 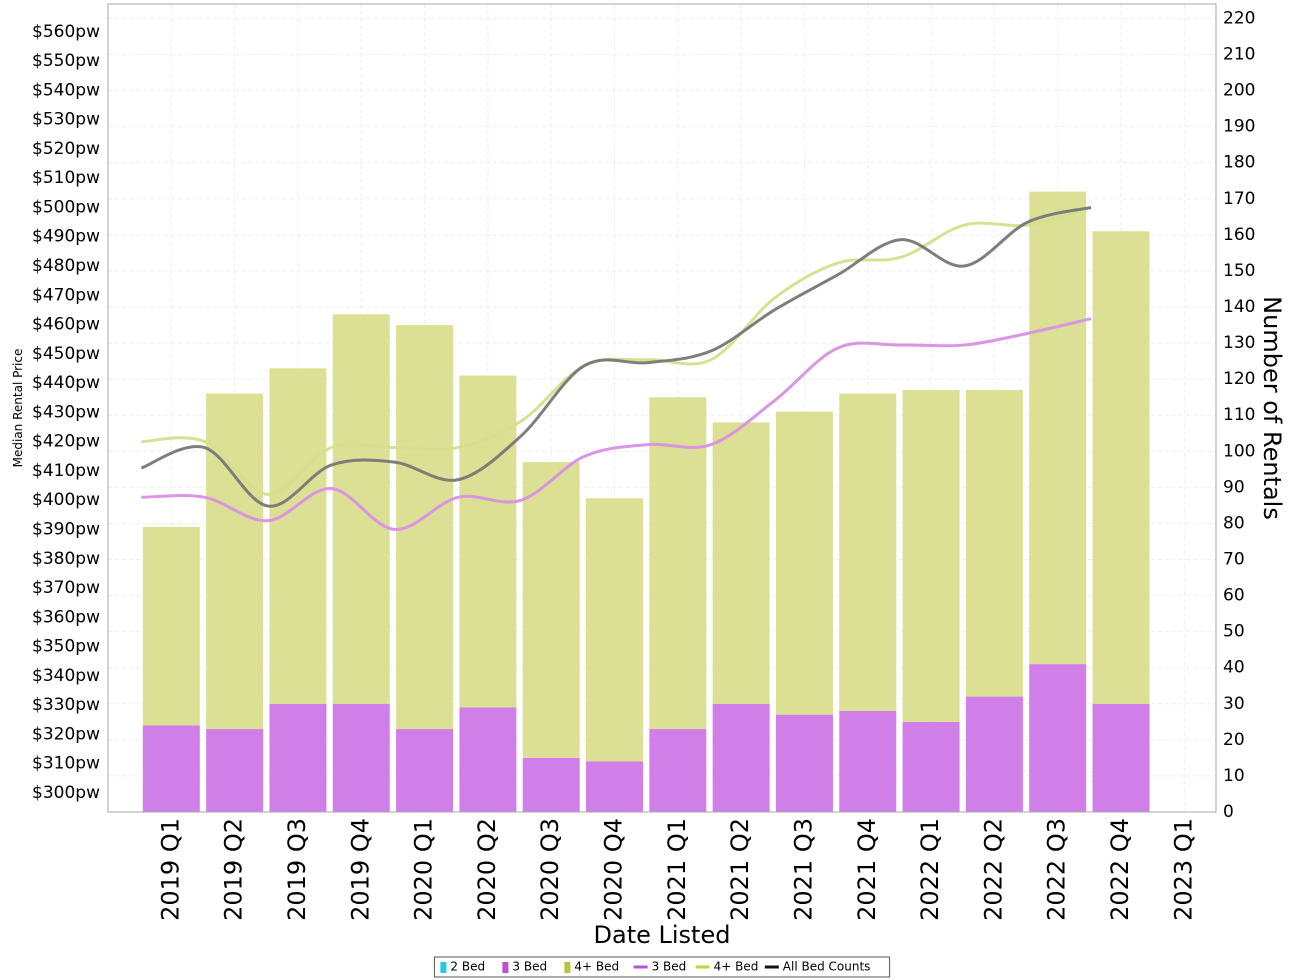 I want to click on left-tick-label: $460pw, so click(x=66, y=325).